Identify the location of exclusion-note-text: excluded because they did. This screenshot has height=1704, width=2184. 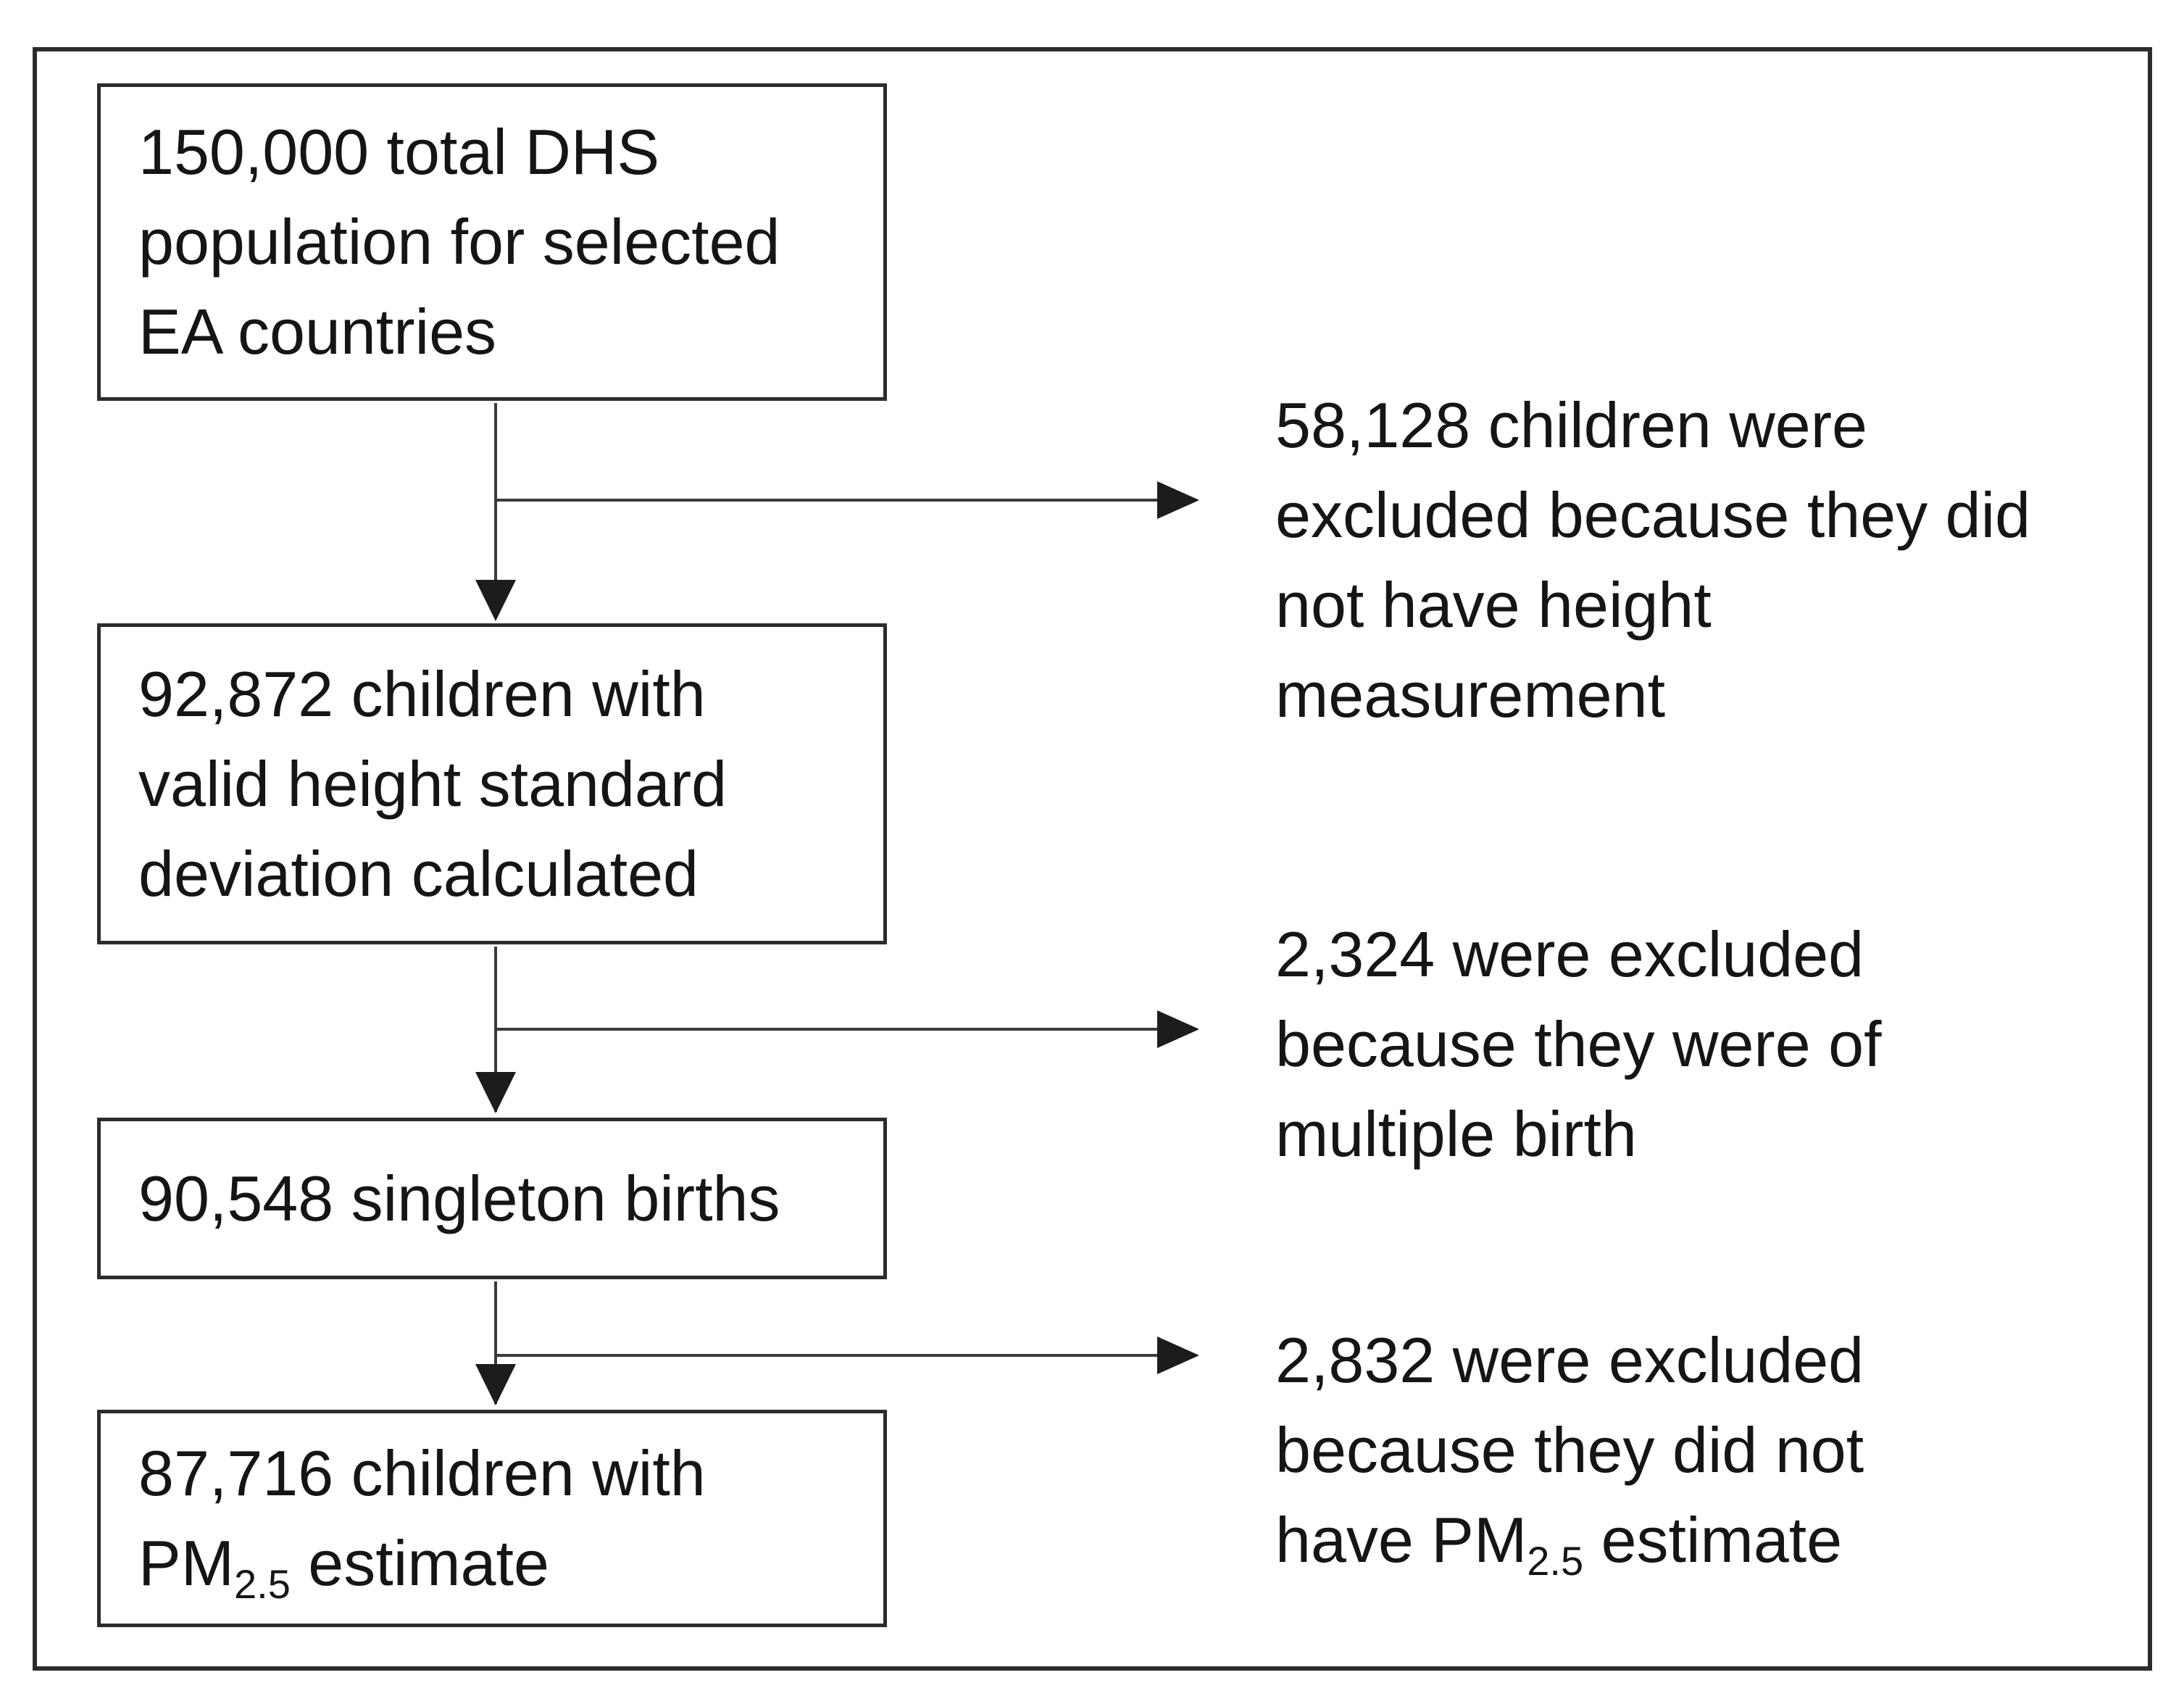
(1653, 515).